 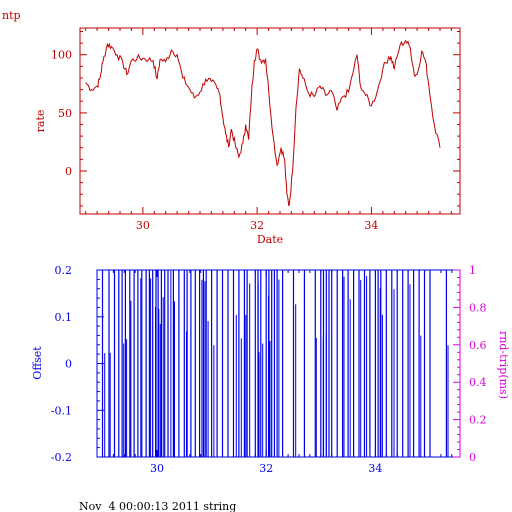 What do you see at coordinates (478, 307) in the screenshot?
I see `rtt-y-tick-label: 0.8` at bounding box center [478, 307].